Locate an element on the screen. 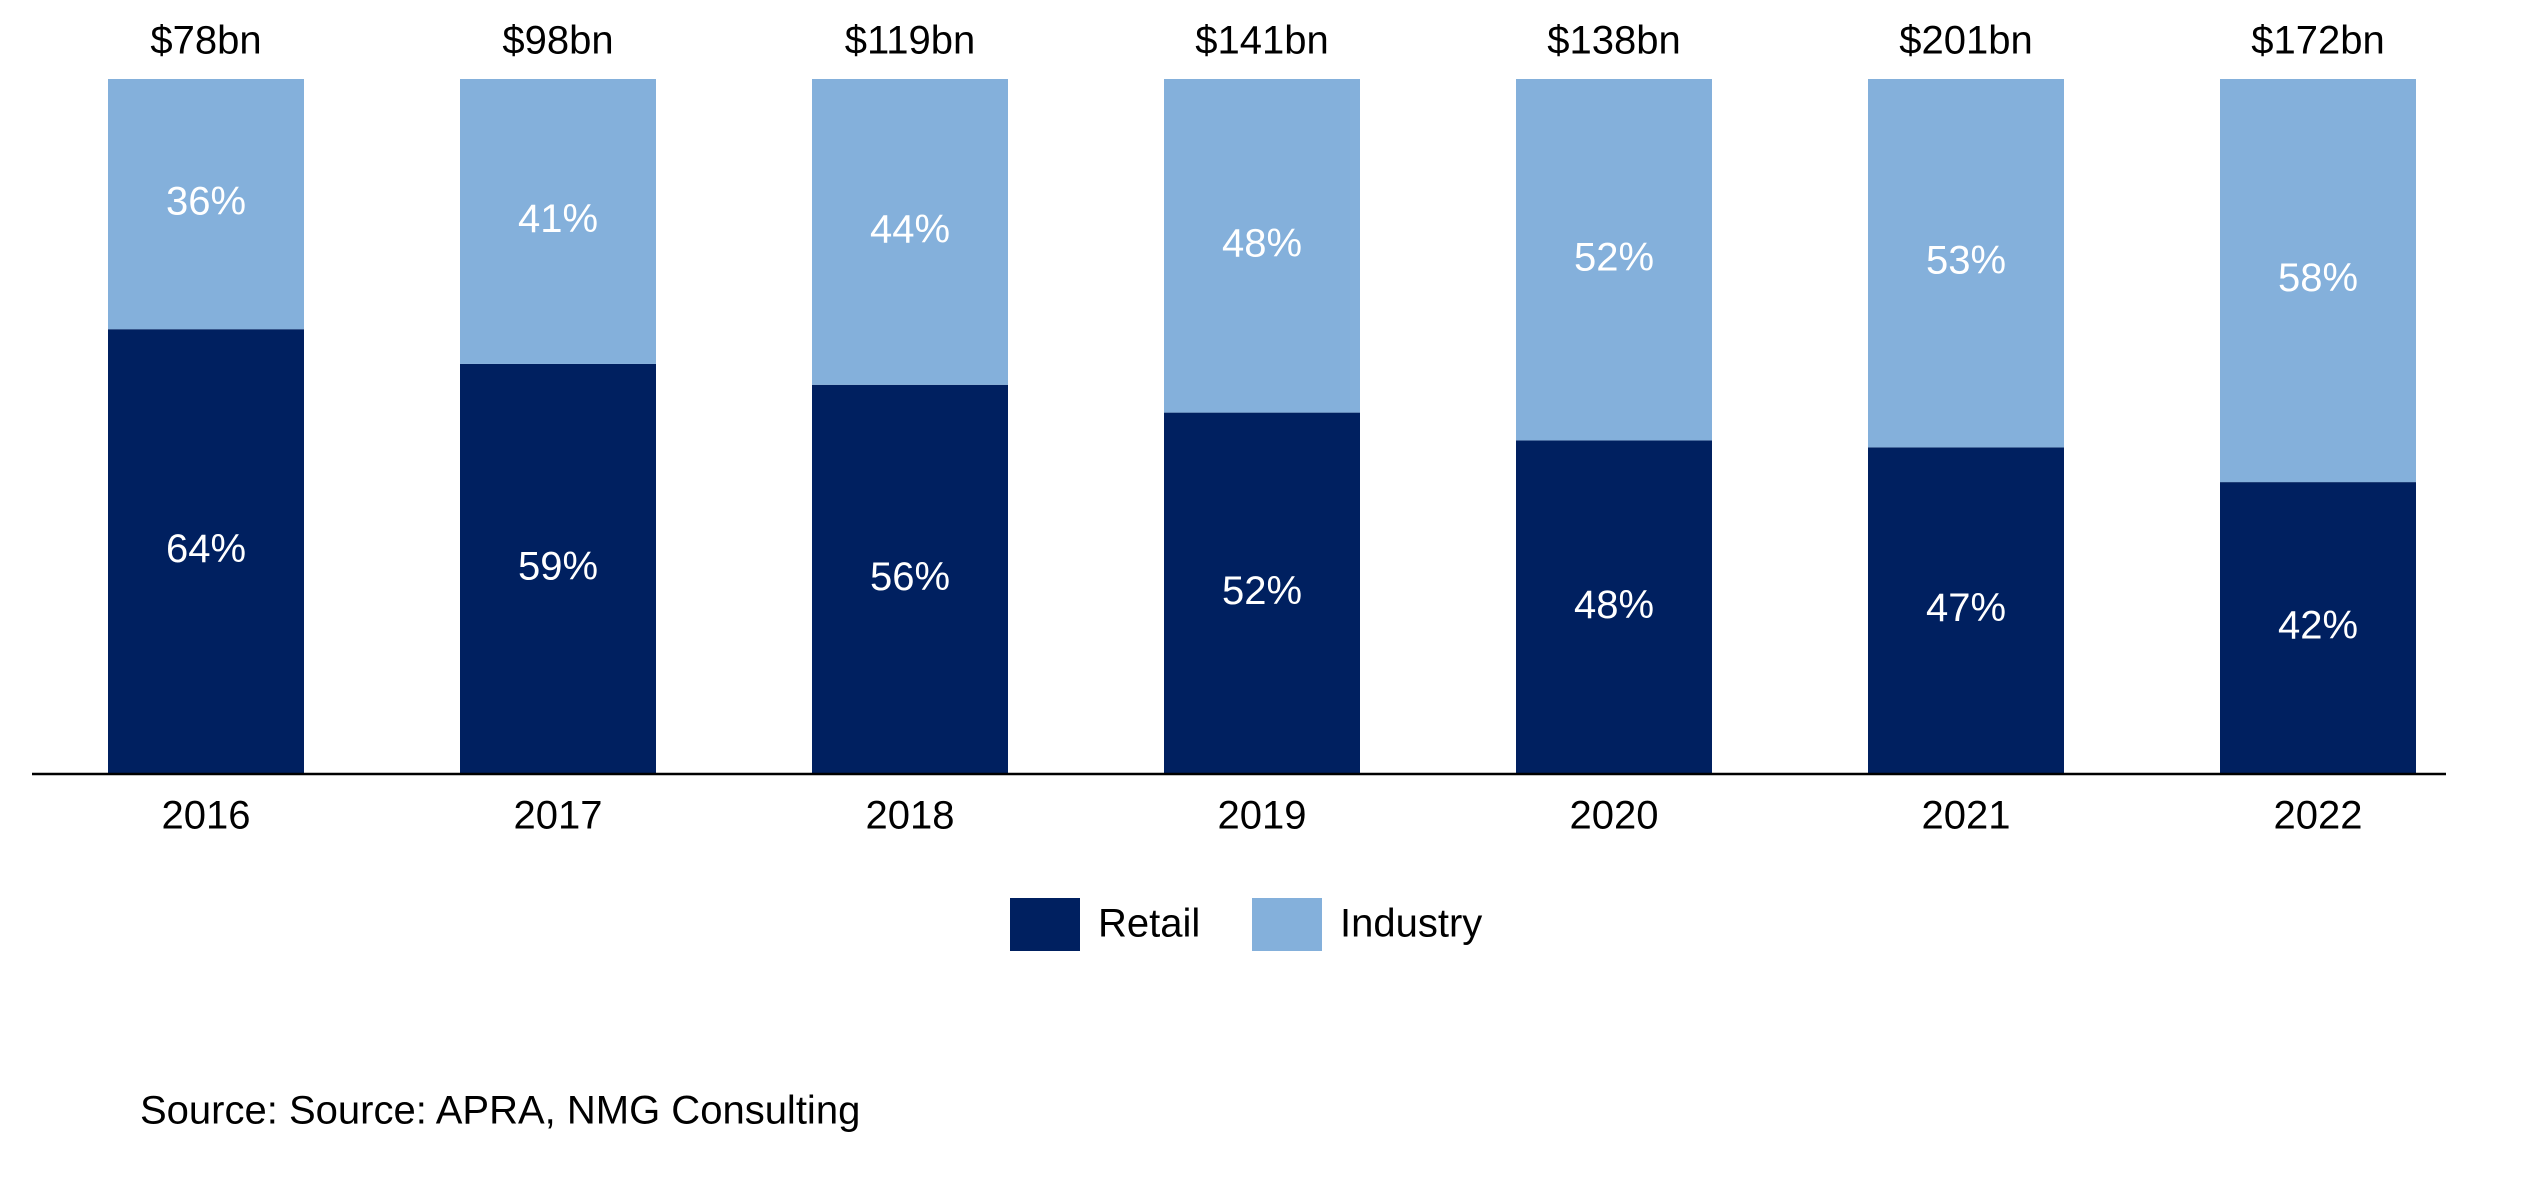 The height and width of the screenshot is (1183, 2523). segment-label: 44% is located at coordinates (910, 229).